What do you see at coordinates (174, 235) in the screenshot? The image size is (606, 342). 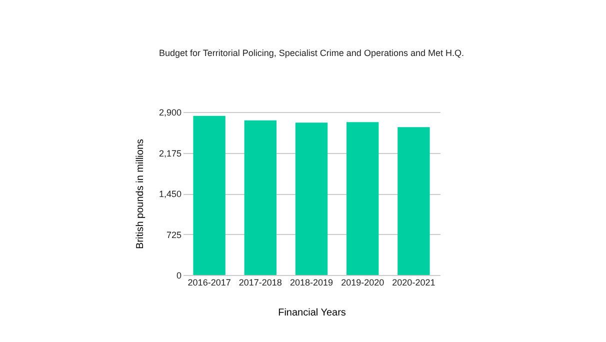 I see `y-tick-label: 725` at bounding box center [174, 235].